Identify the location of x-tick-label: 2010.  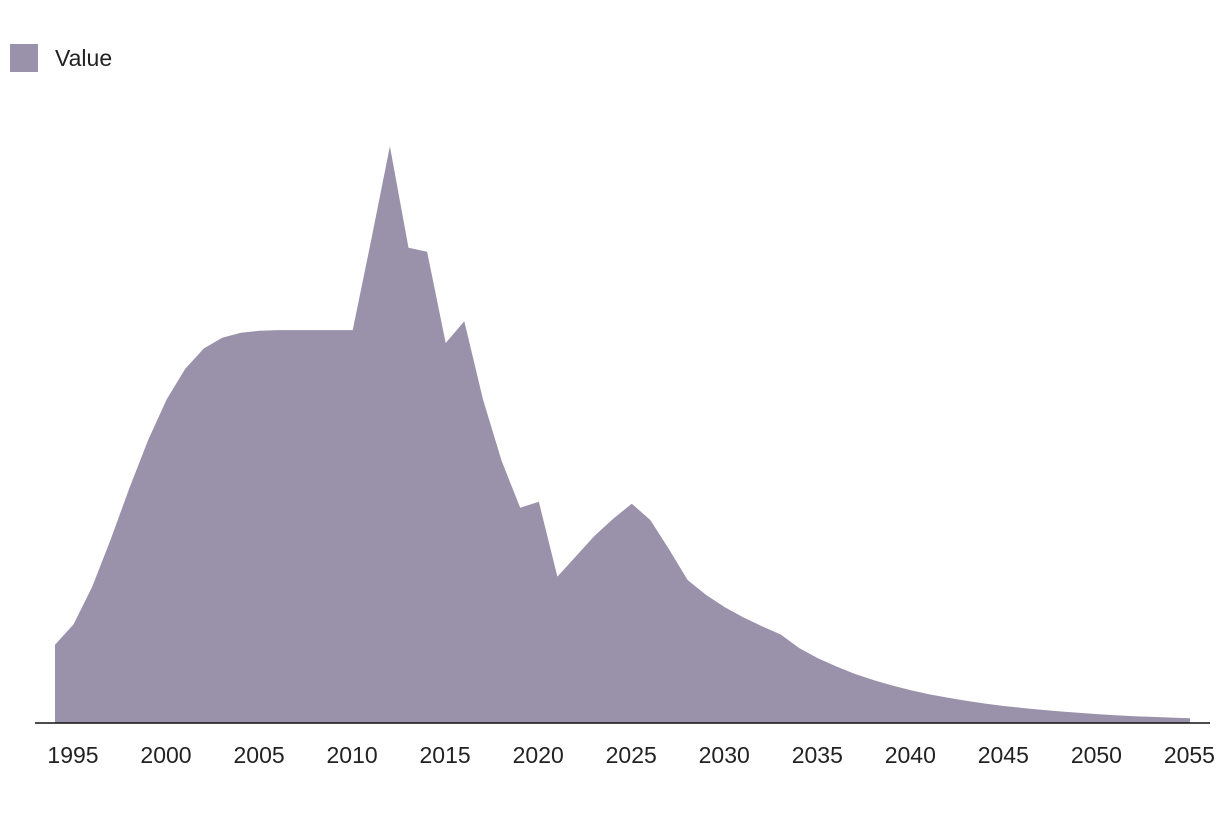
(352, 755).